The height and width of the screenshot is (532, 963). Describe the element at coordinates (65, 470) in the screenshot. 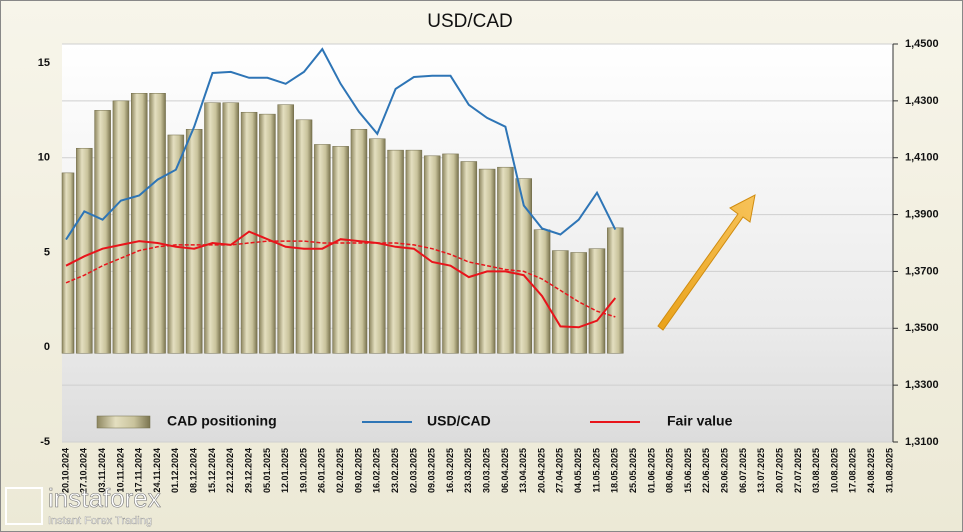

I see `x-tick-label: 20.10.2024` at that location.